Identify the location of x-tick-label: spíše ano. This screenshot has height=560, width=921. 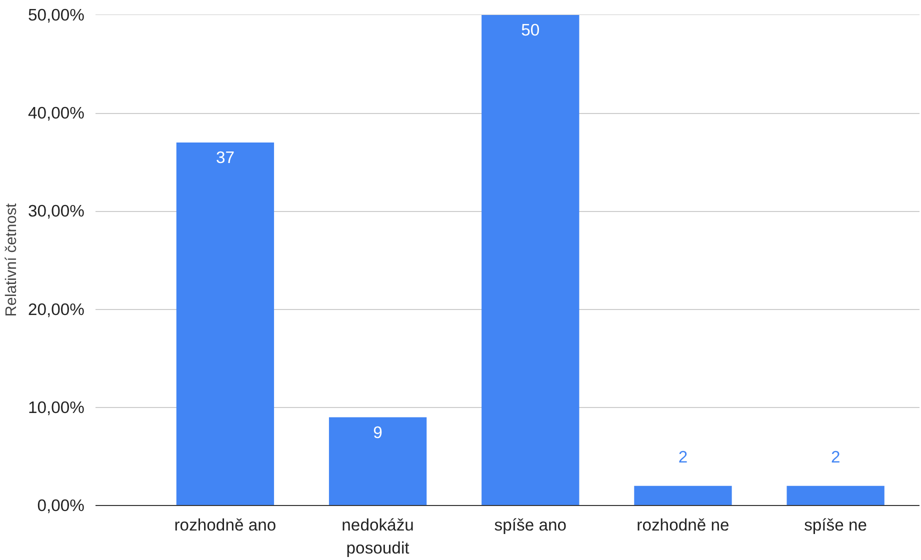
(530, 525).